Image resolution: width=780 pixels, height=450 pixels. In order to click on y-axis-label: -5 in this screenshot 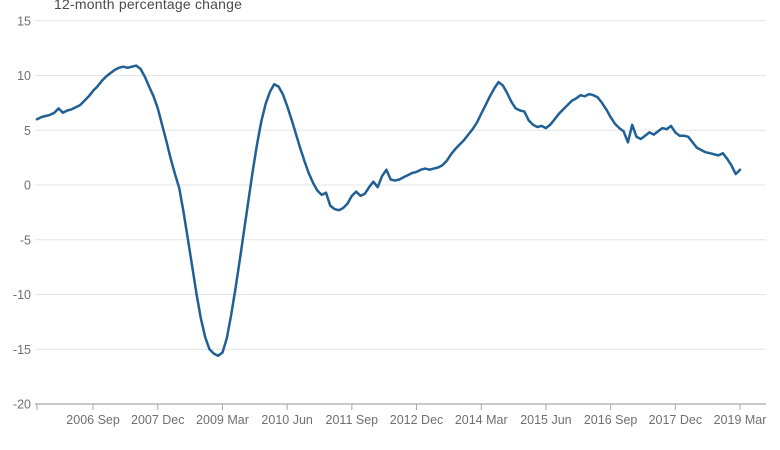, I will do `click(25, 240)`.